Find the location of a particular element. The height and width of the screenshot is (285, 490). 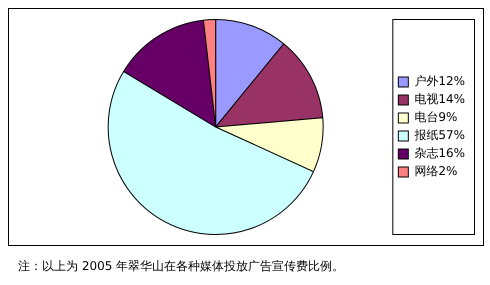

legend-label: 杂志16% is located at coordinates (439, 153).